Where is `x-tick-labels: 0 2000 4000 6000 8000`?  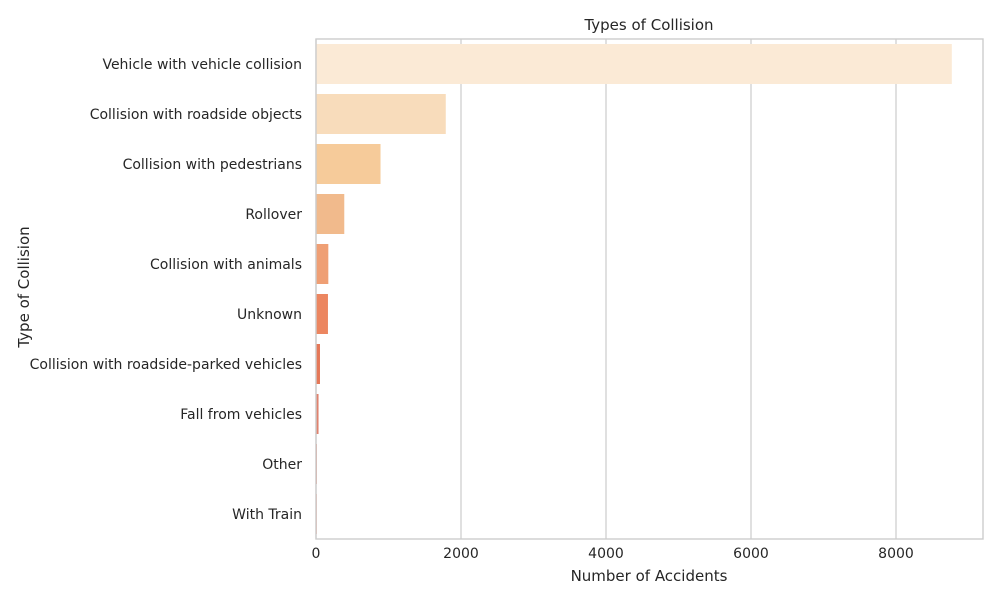 x-tick-labels: 0 2000 4000 6000 8000 is located at coordinates (613, 554).